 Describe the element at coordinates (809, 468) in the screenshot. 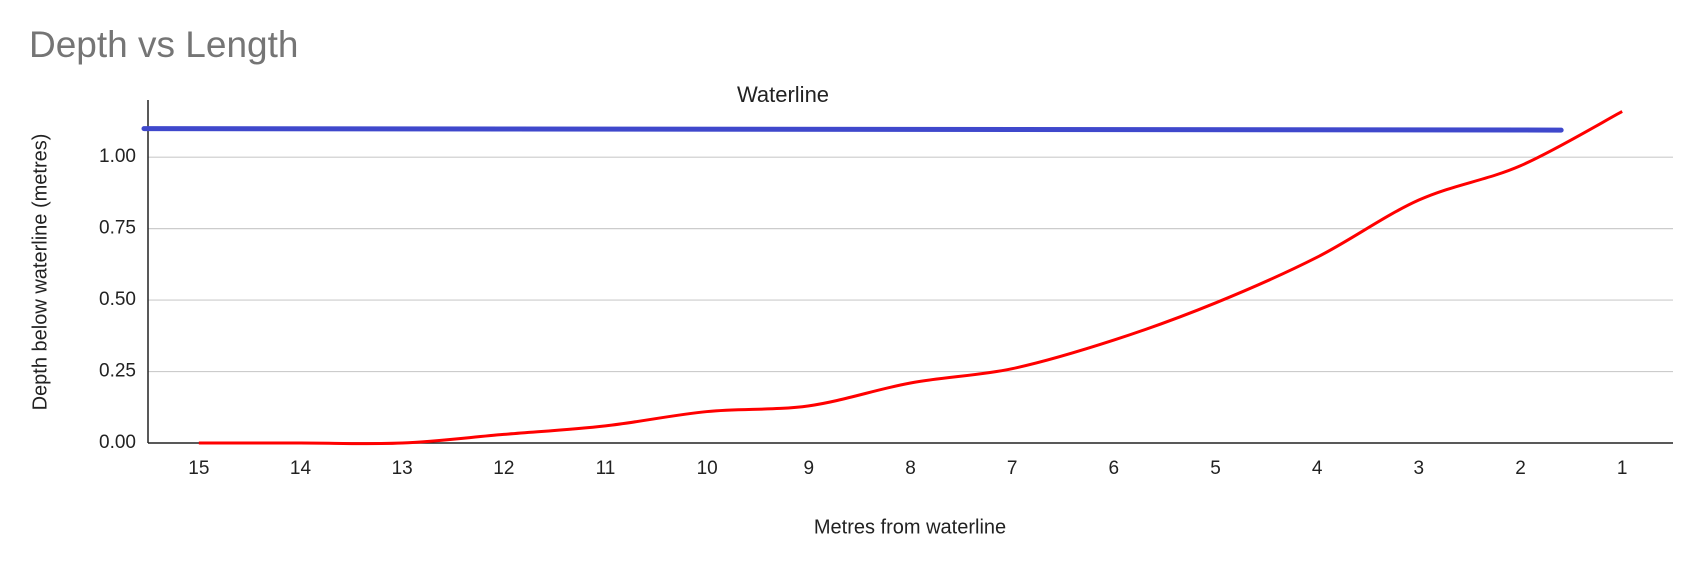

I see `x-tick-label: 9` at that location.